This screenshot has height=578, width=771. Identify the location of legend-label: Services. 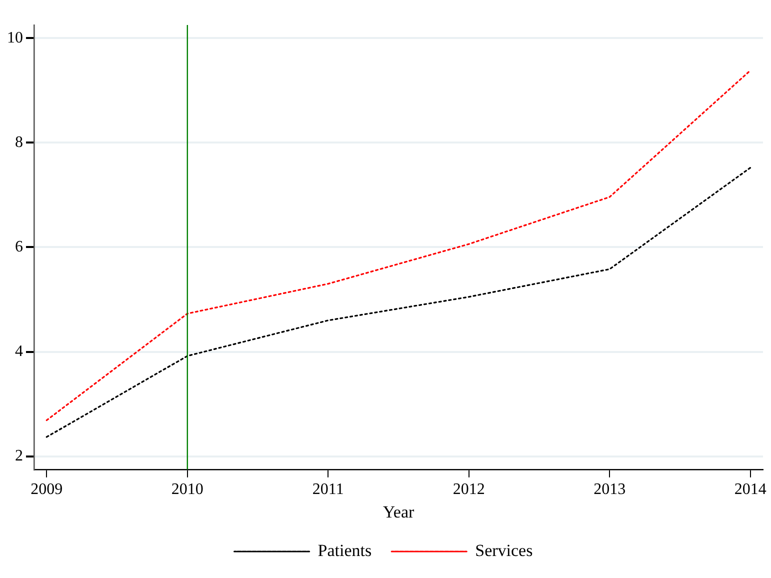
(504, 550).